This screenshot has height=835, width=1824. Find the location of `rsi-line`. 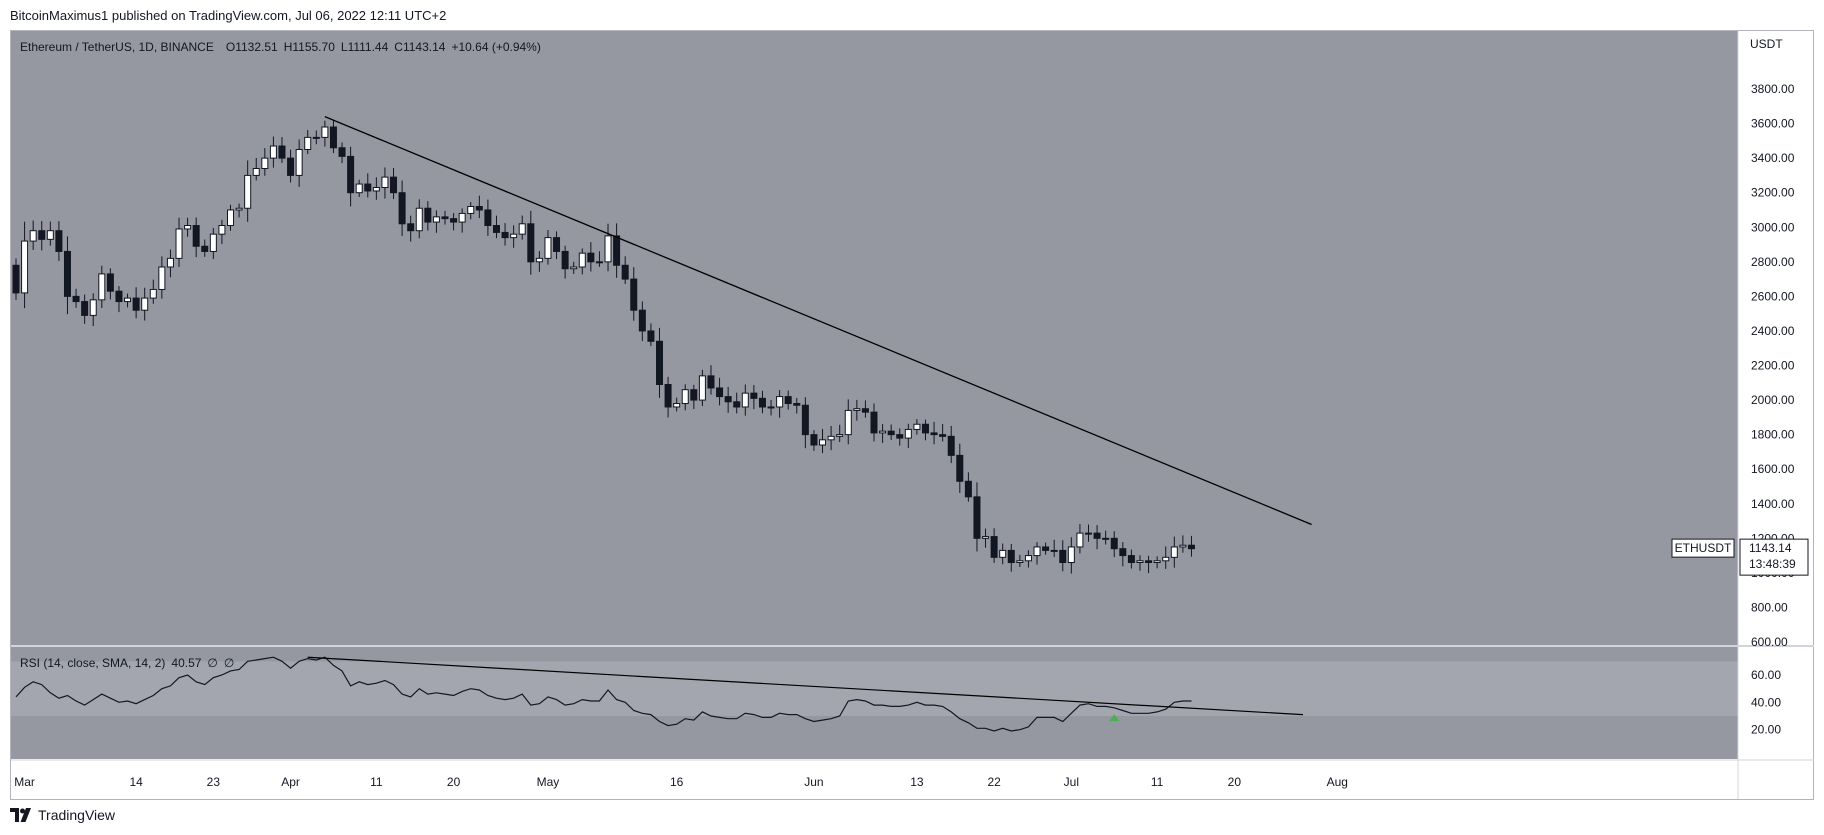

rsi-line is located at coordinates (603, 694).